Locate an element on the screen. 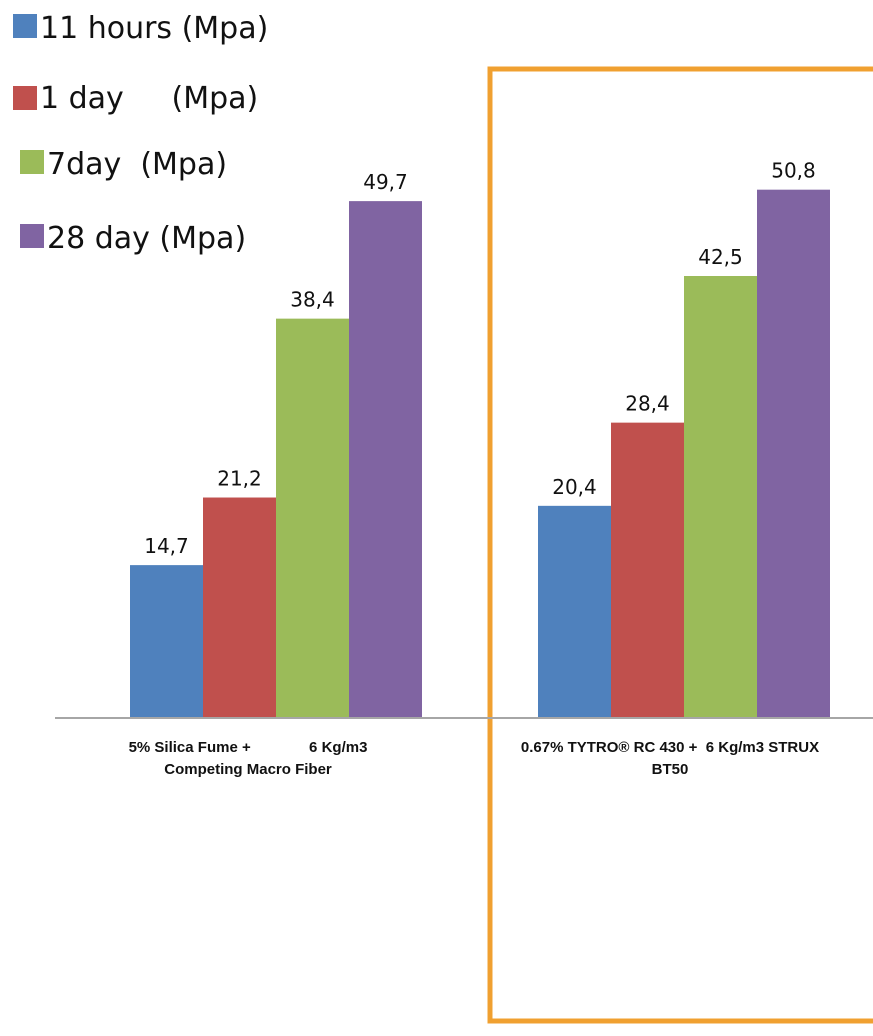 The image size is (873, 1036). legend-label-series-1: 11 hours (Mpa) is located at coordinates (154, 28).